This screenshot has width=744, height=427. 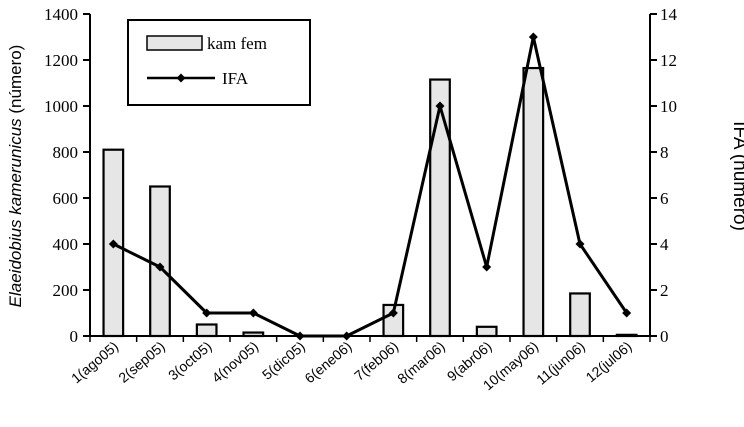 I want to click on ifa-point-8(mar06), so click(x=440, y=106).